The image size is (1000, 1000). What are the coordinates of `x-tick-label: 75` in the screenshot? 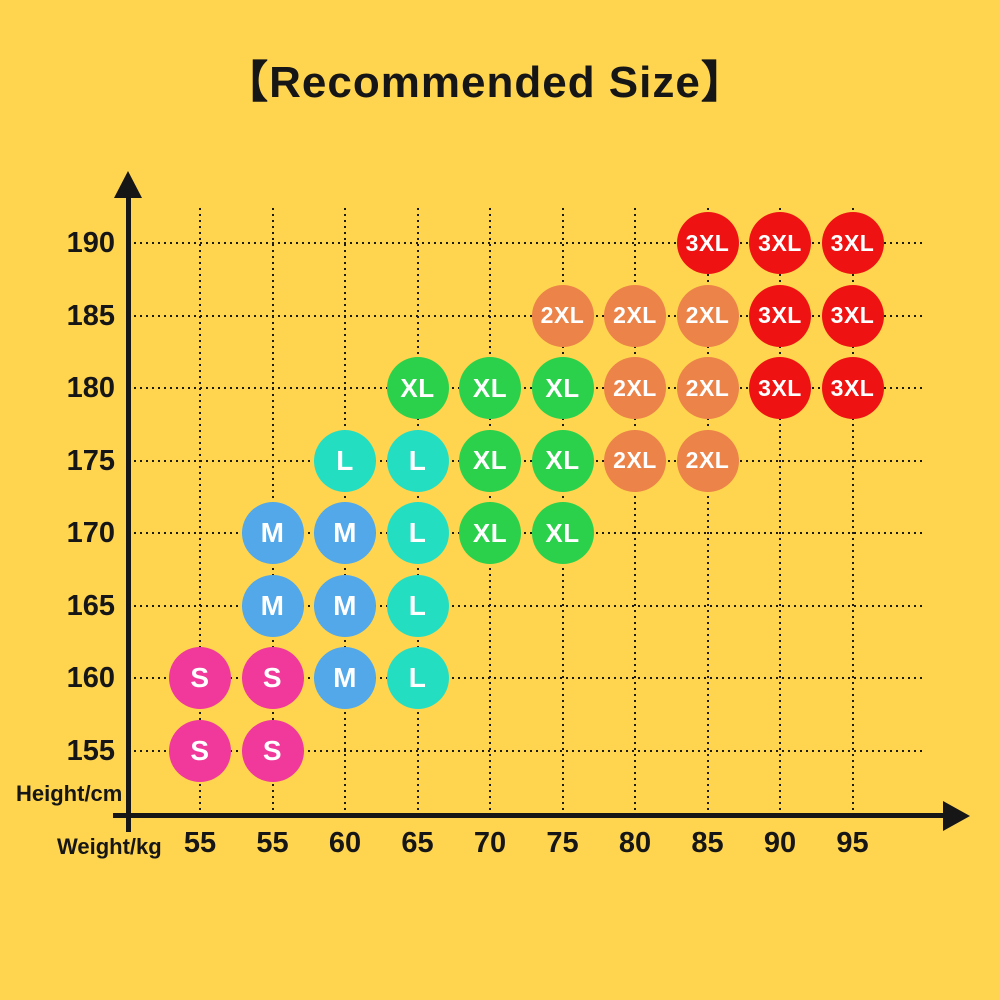 It's located at (562, 843).